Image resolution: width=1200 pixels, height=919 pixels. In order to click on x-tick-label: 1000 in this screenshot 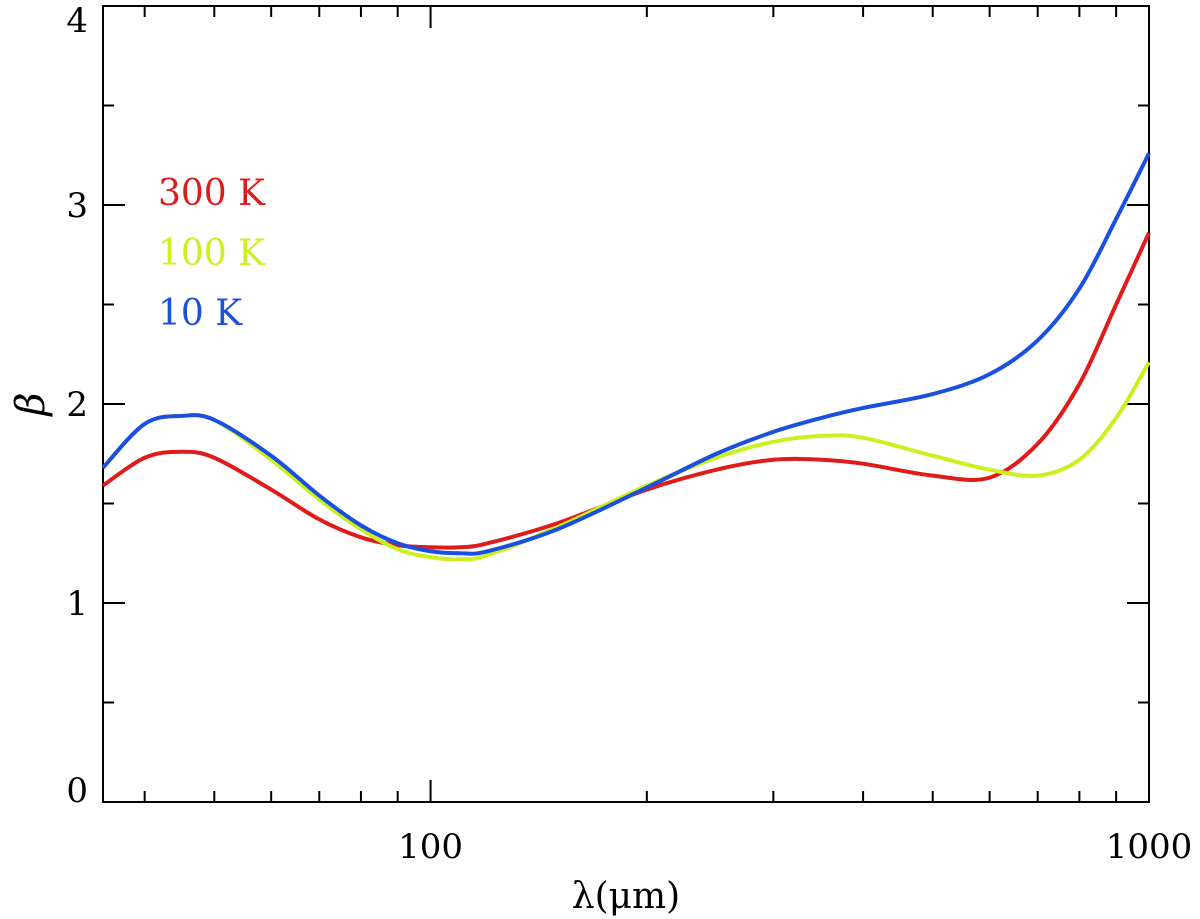, I will do `click(1149, 847)`.